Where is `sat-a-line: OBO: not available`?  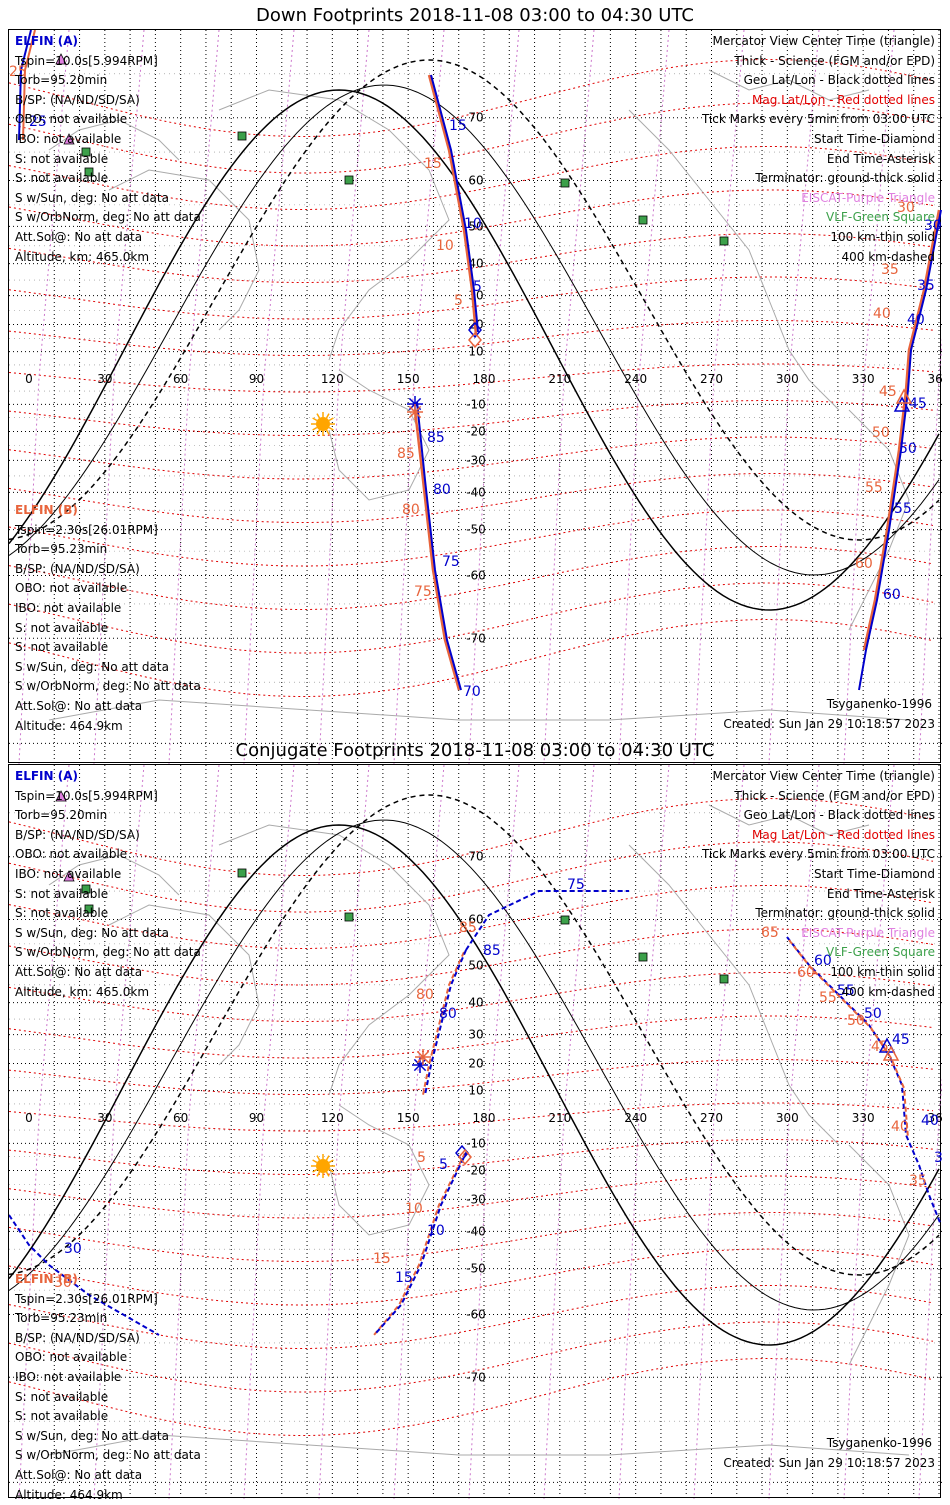
sat-a-line: OBO: not available is located at coordinates (71, 119).